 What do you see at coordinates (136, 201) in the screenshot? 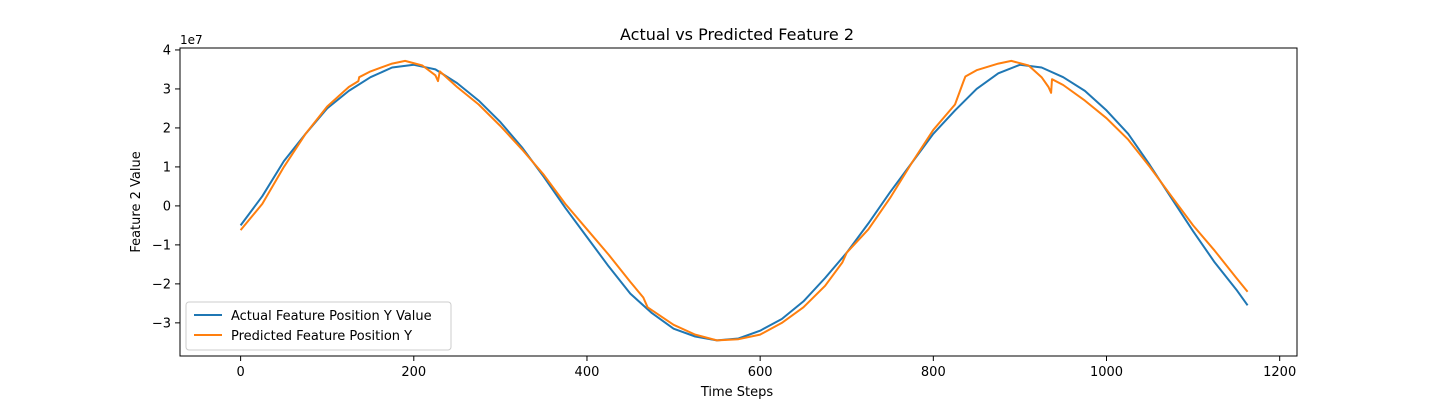
I see `y-axis-label: Feature 2 Value` at bounding box center [136, 201].